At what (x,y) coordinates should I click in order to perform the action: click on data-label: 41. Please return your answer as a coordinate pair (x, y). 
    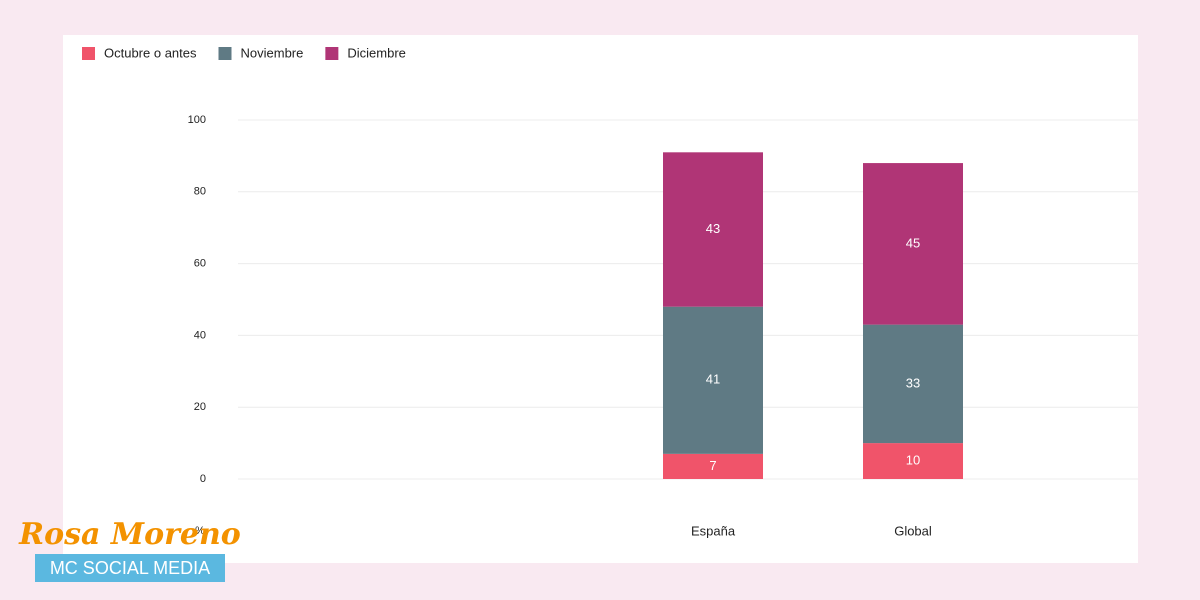
    Looking at the image, I should click on (713, 379).